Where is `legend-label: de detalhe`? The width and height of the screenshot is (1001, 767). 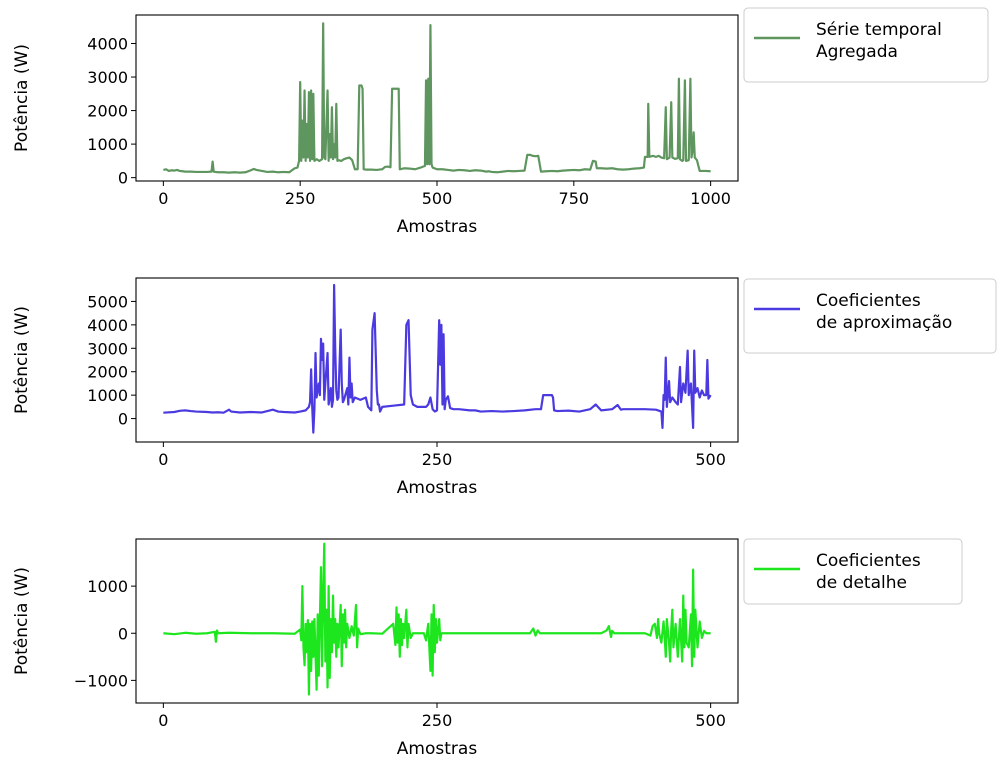
legend-label: de detalhe is located at coordinates (861, 583).